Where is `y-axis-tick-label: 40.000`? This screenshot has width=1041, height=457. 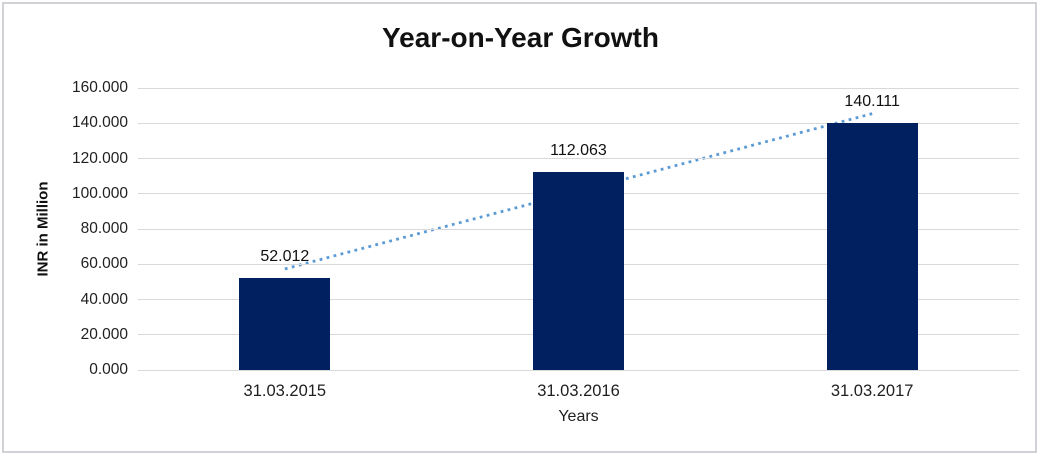 y-axis-tick-label: 40.000 is located at coordinates (104, 299).